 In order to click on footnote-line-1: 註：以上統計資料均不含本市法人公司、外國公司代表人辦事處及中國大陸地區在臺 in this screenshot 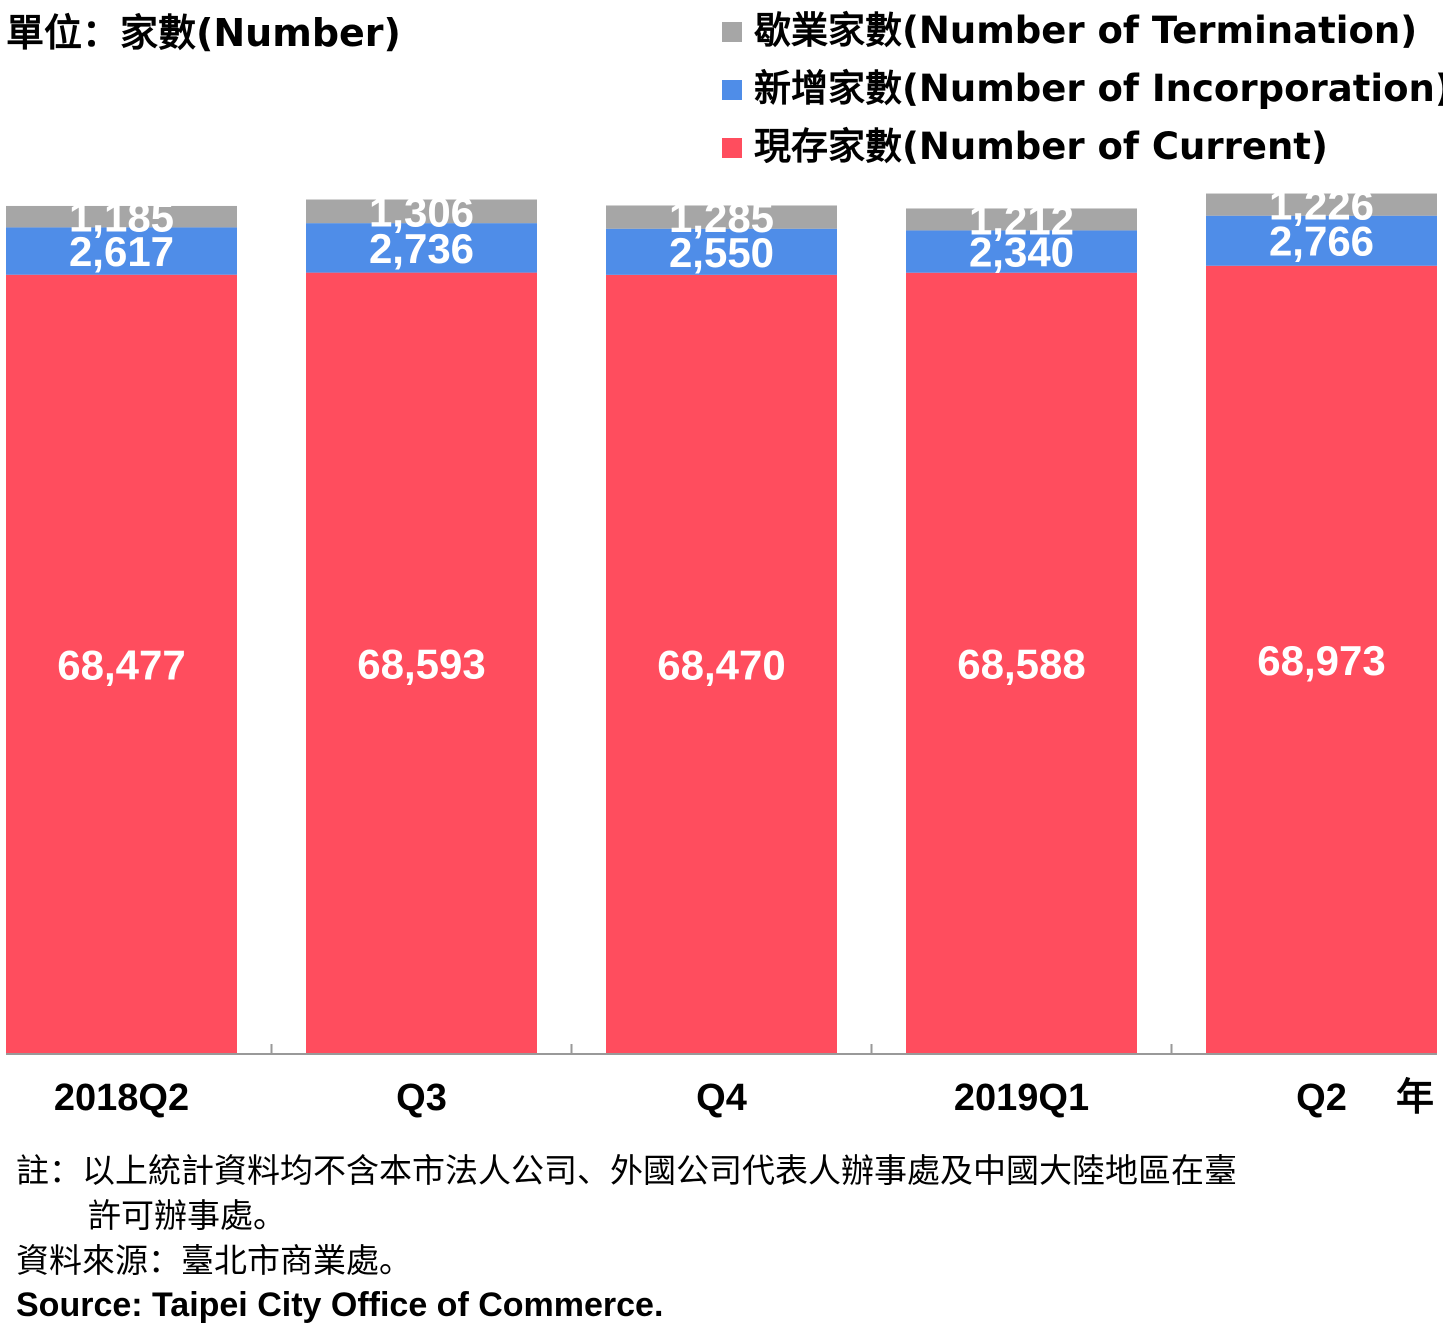, I will do `click(626, 1170)`.